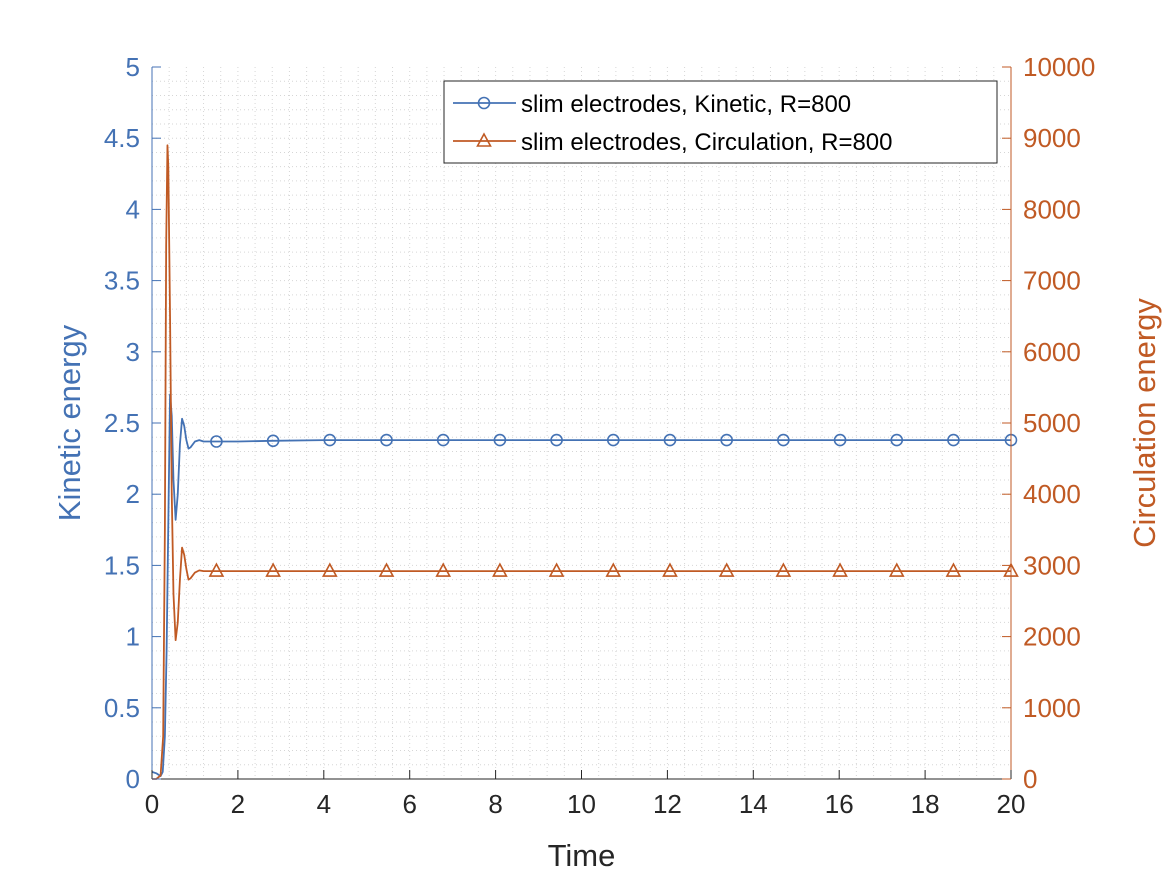  I want to click on legend-entry: slim electrodes, Circulation, R=800, so click(673, 142).